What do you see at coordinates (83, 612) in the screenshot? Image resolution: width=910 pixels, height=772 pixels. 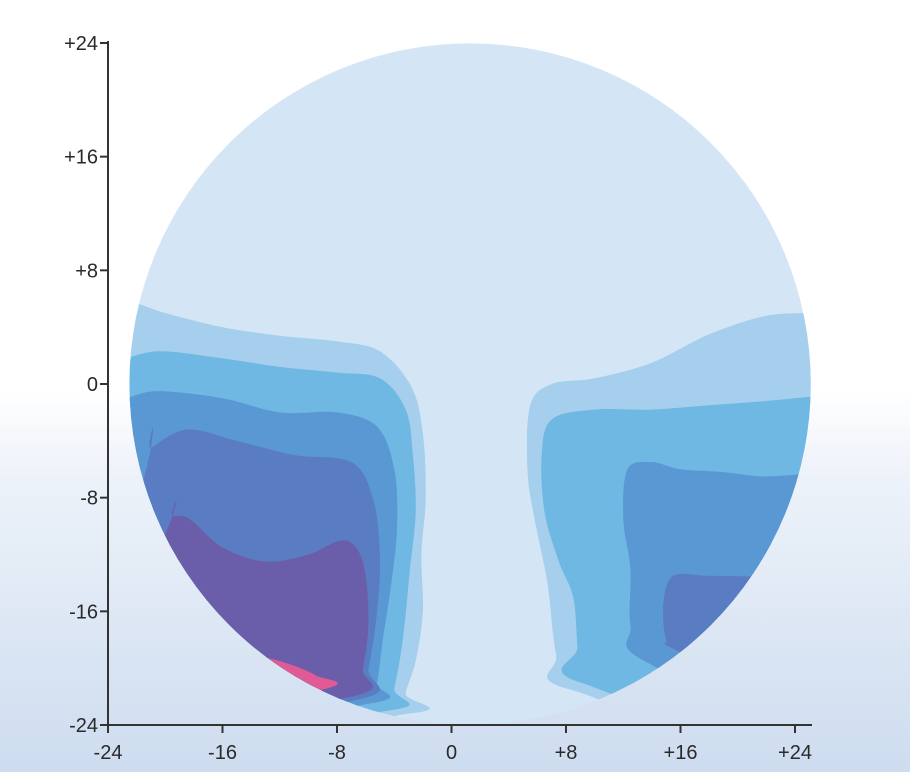 I see `y-tick-label: -16` at bounding box center [83, 612].